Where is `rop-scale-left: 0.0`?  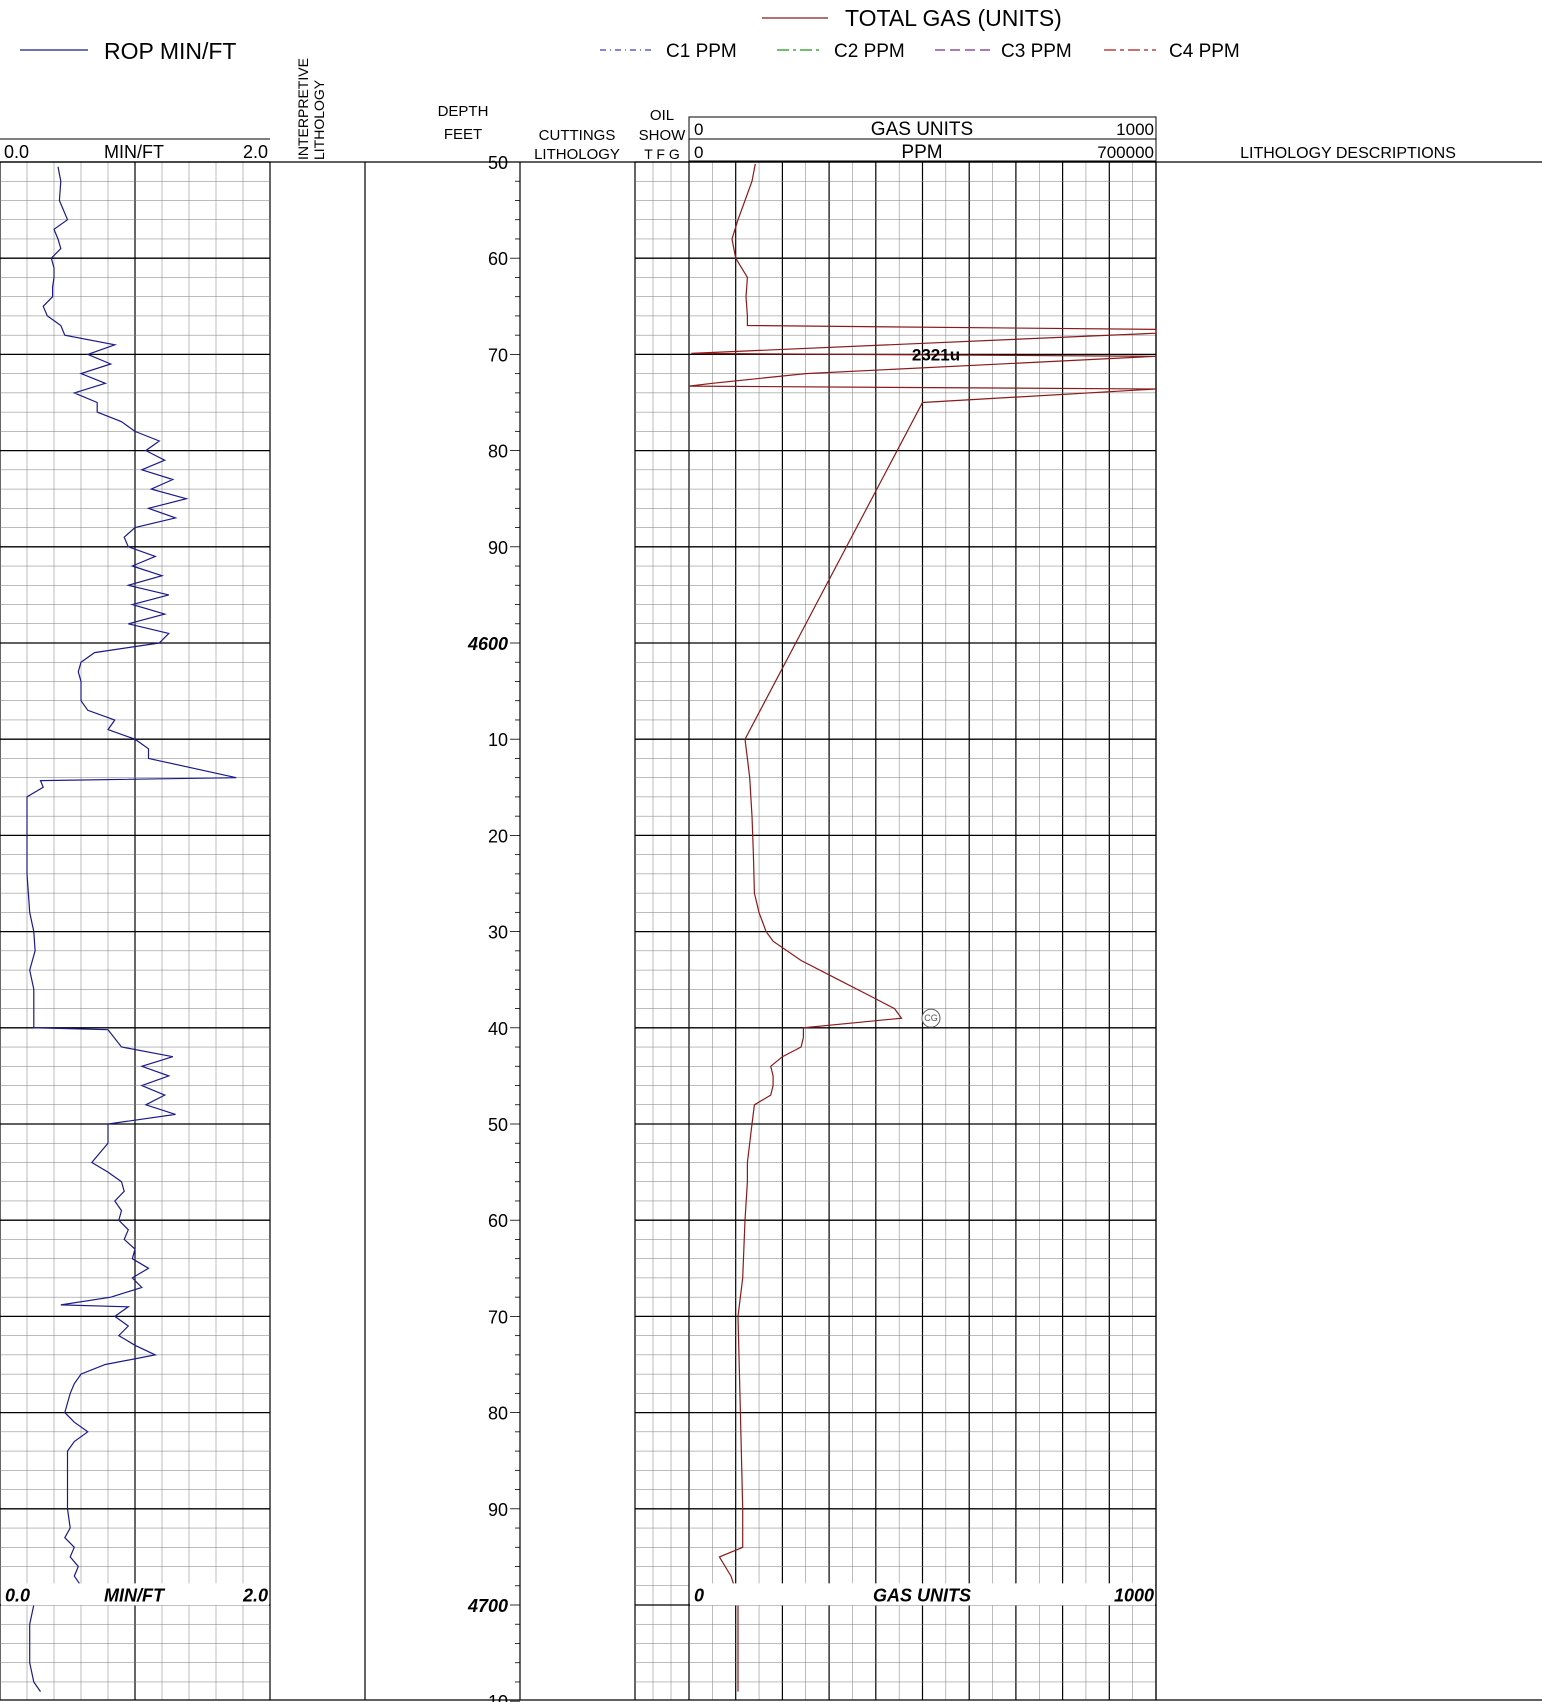 rop-scale-left: 0.0 is located at coordinates (16, 152).